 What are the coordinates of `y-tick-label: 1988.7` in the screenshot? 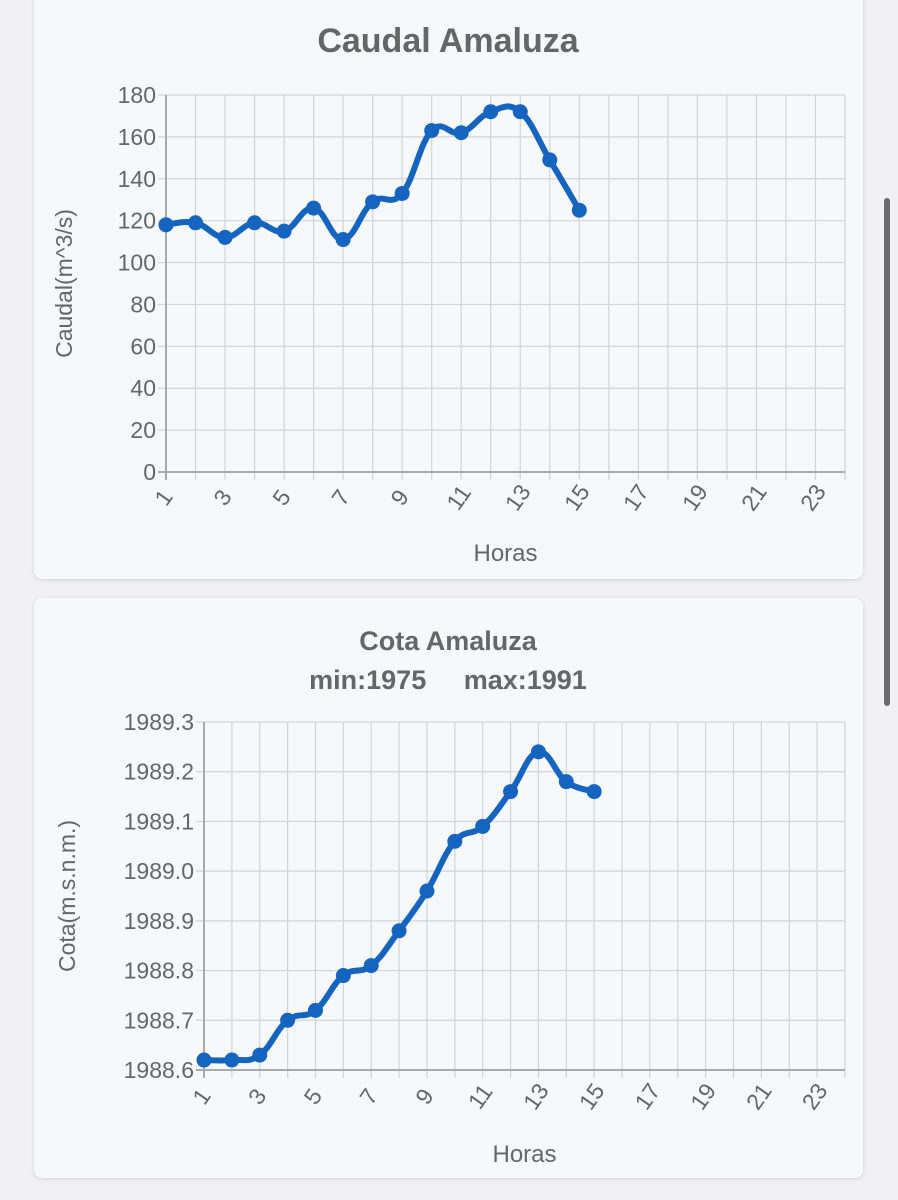 It's located at (159, 1020).